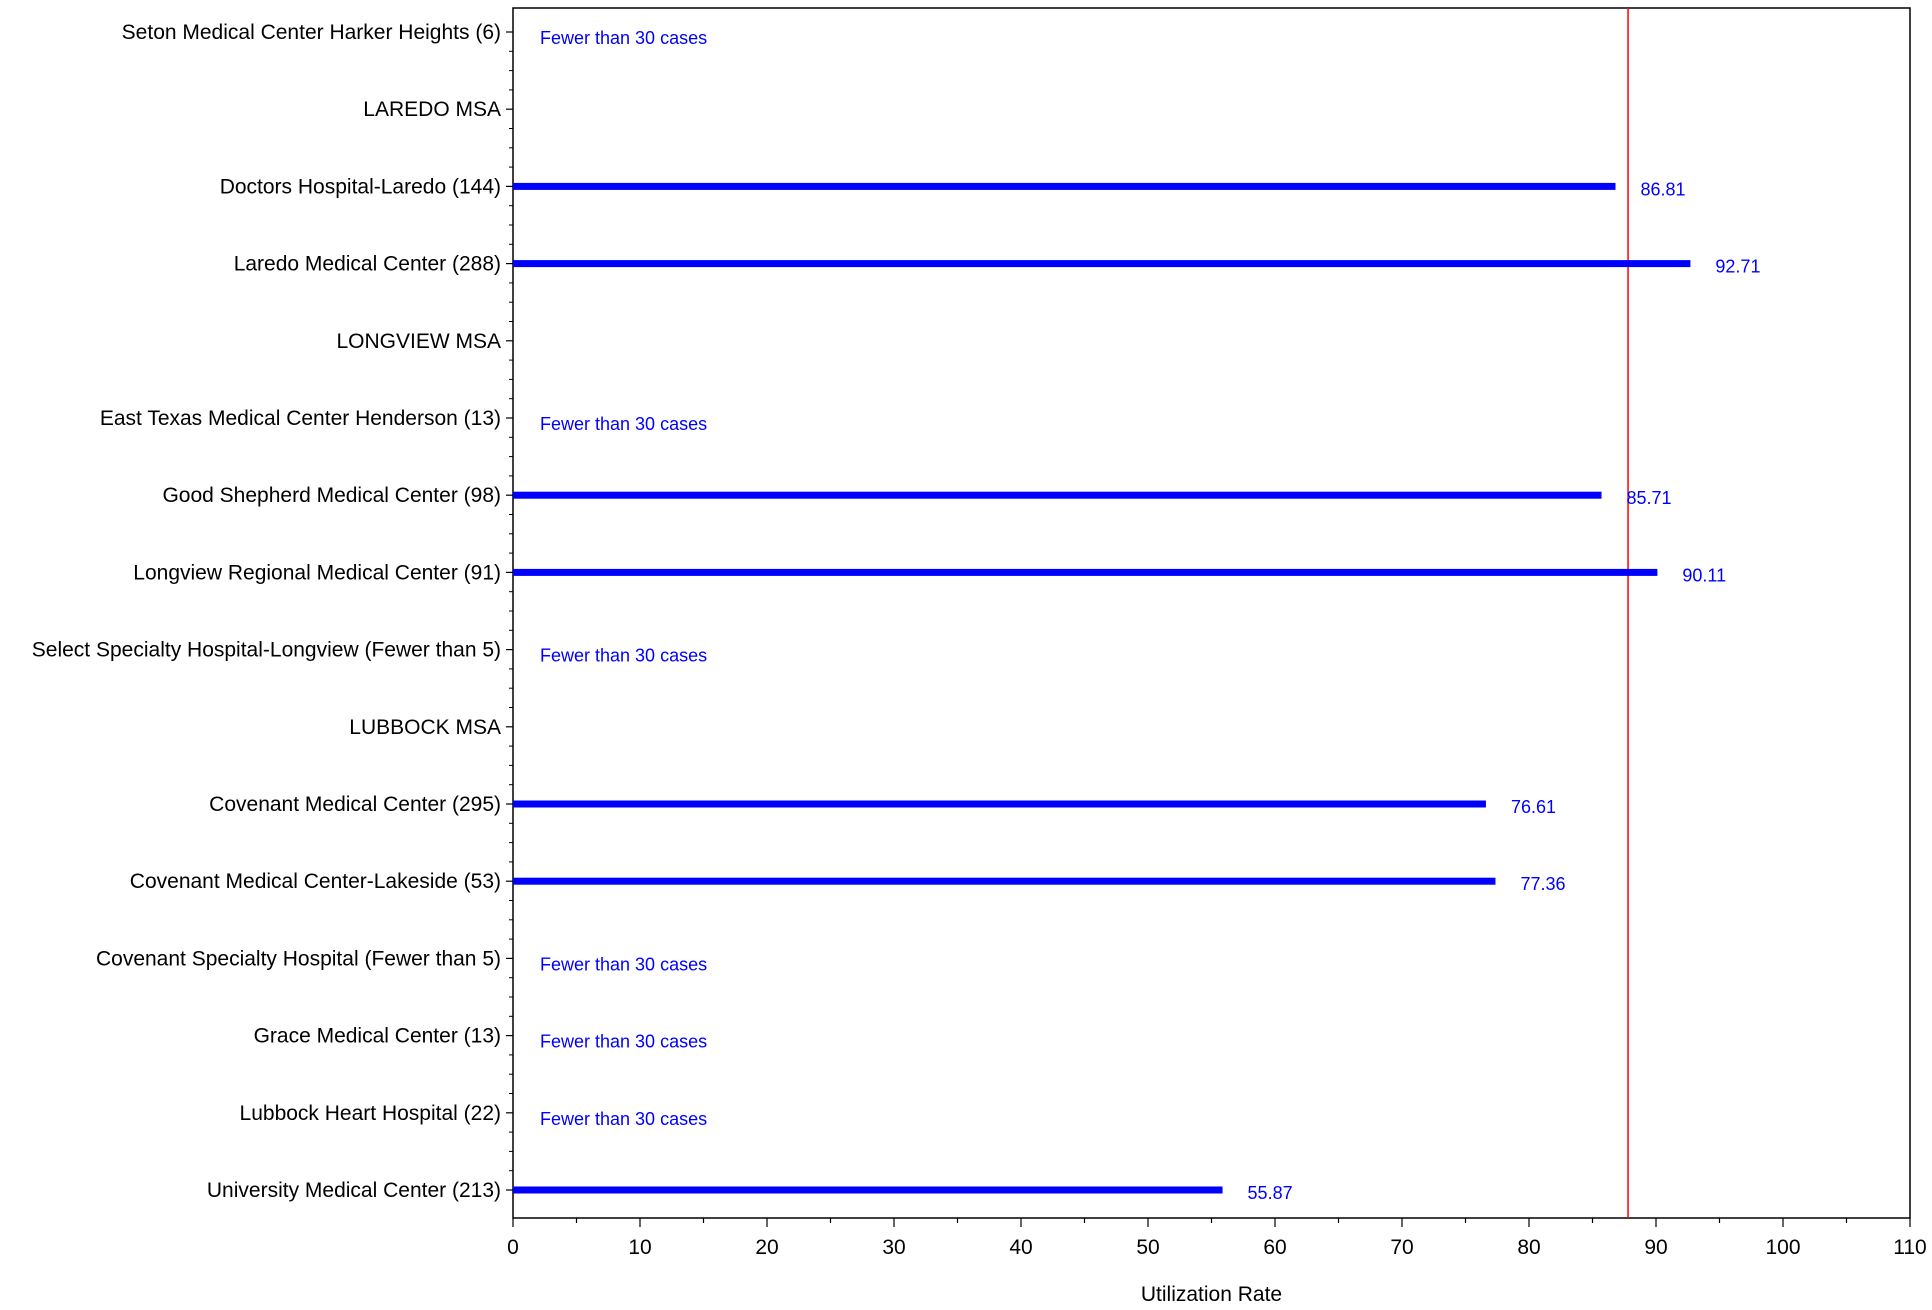 Image resolution: width=1932 pixels, height=1310 pixels. Describe the element at coordinates (1782, 1247) in the screenshot. I see `x-tick-label: 100` at that location.